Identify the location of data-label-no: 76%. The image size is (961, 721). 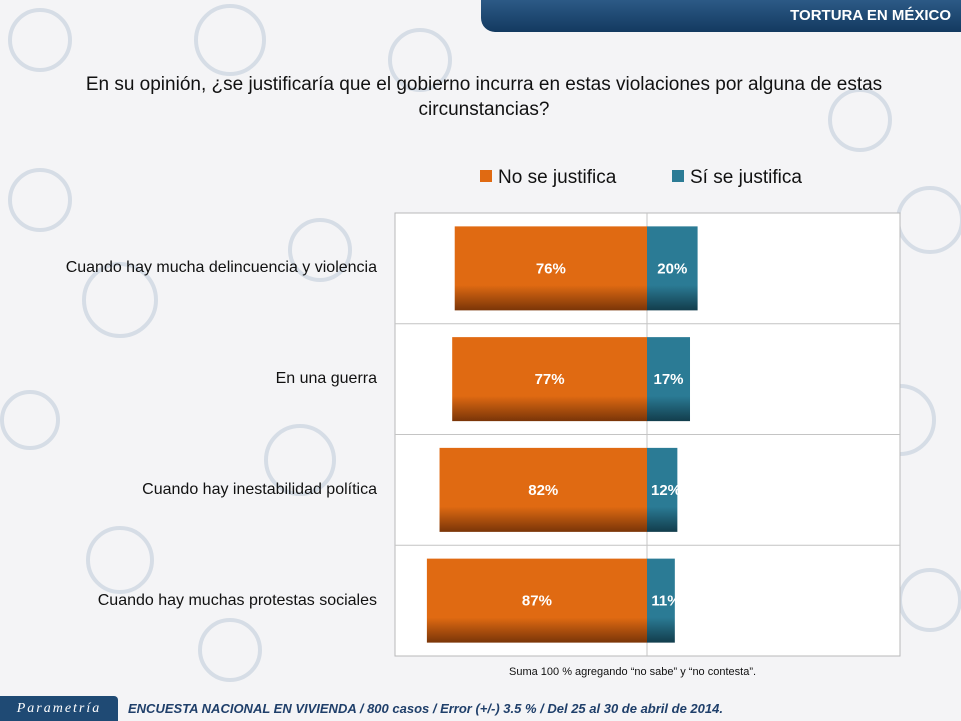
(551, 268).